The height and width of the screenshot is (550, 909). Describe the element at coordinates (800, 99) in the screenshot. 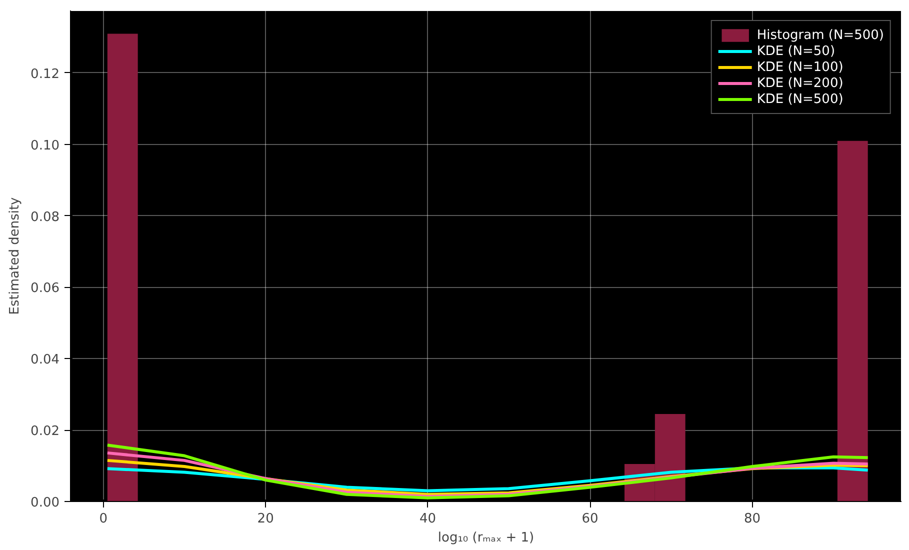

I see `legend-label: KDE (N=500)` at that location.